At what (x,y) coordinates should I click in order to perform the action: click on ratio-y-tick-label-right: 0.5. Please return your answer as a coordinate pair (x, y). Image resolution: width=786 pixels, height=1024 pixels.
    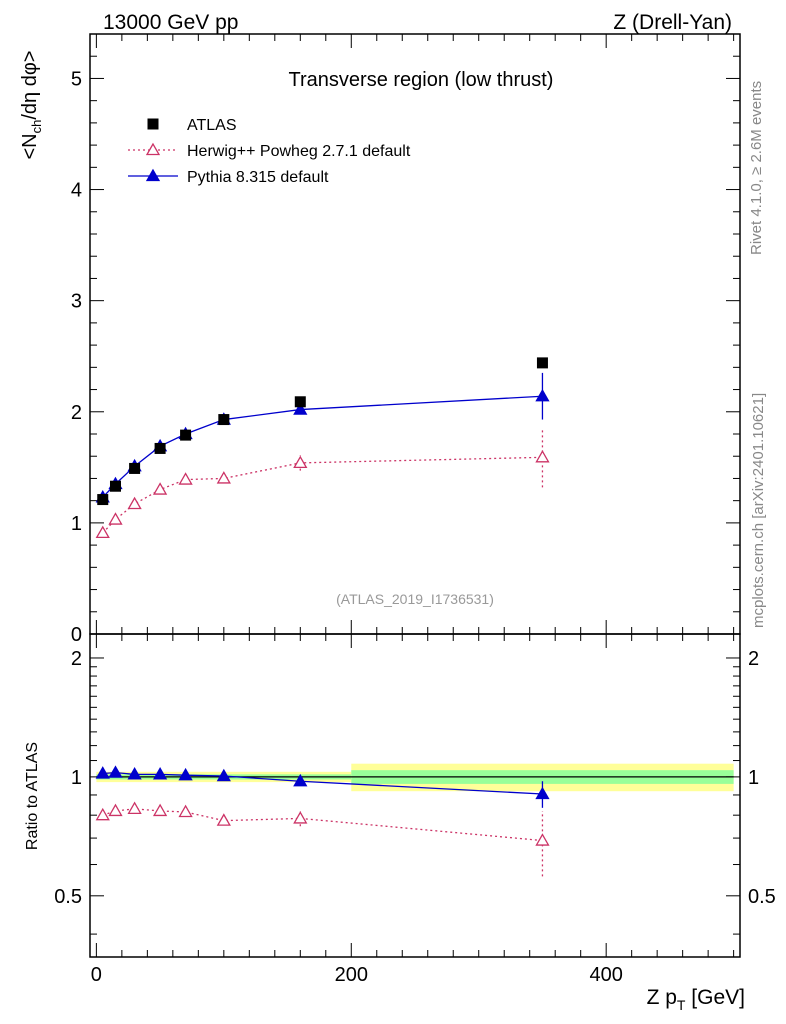
    Looking at the image, I should click on (762, 897).